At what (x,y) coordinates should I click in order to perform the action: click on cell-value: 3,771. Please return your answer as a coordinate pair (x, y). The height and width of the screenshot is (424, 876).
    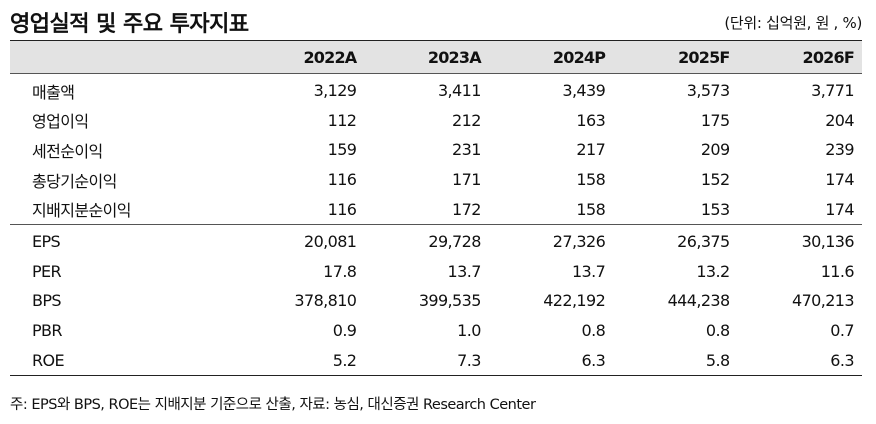
    Looking at the image, I should click on (832, 91).